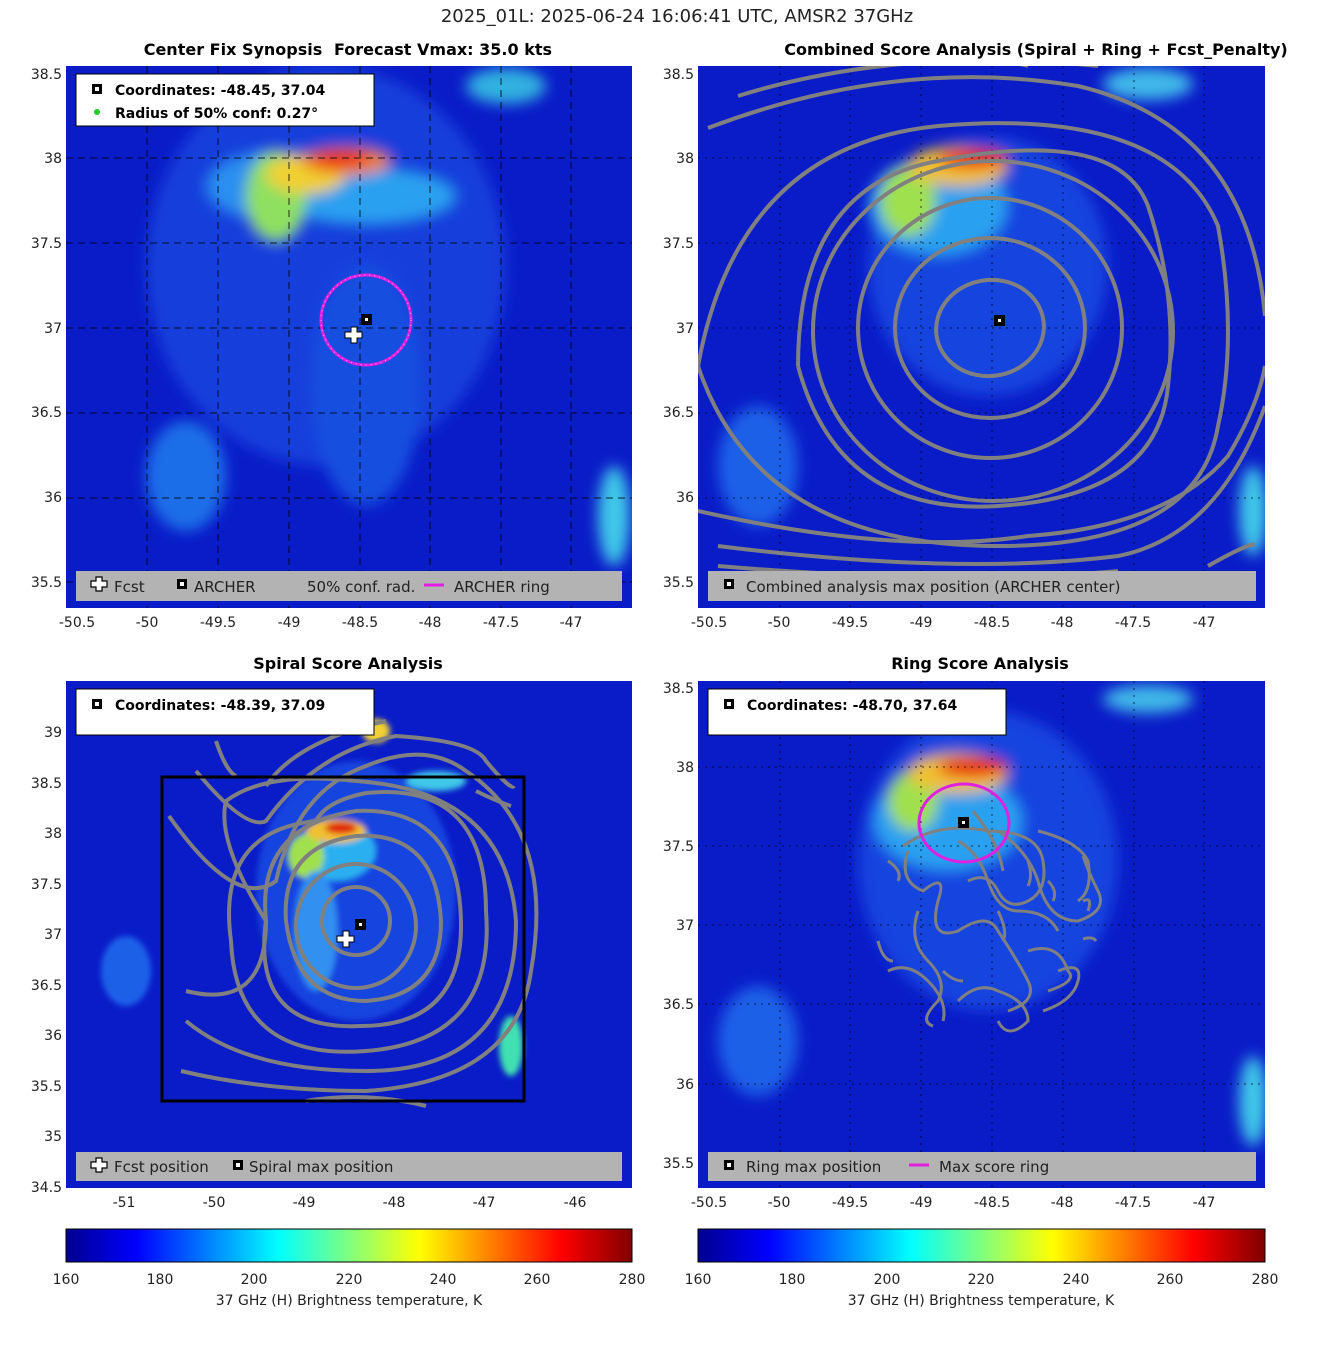  What do you see at coordinates (46, 1188) in the screenshot?
I see `svg-text: 34.5` at bounding box center [46, 1188].